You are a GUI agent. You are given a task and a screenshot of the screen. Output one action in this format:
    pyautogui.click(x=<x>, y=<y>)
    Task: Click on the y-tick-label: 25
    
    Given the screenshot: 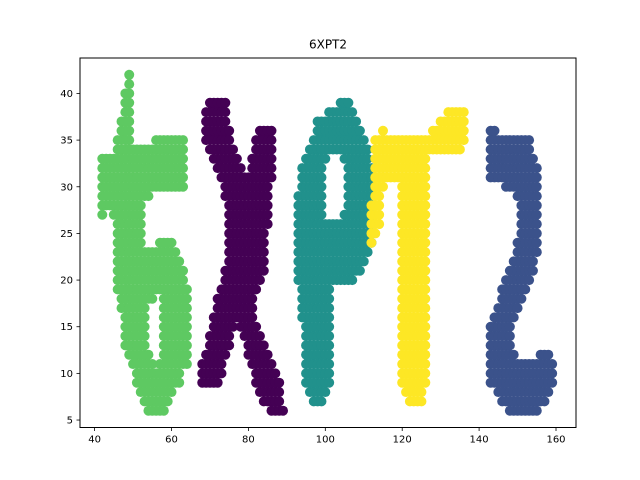 What is the action you would take?
    pyautogui.click(x=66, y=234)
    